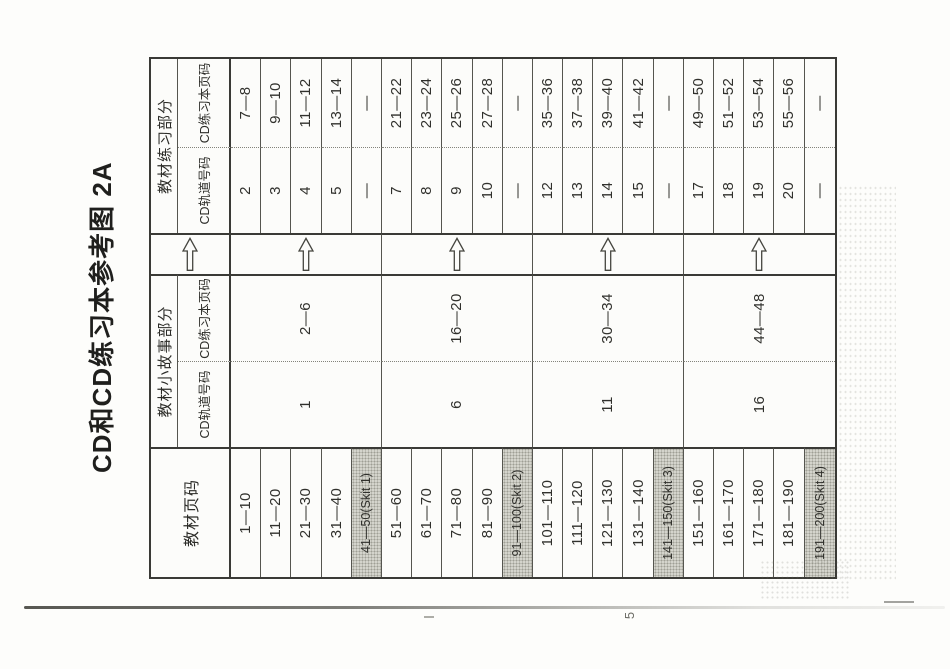  I want to click on cd-track-cell: 2, so click(246, 190).